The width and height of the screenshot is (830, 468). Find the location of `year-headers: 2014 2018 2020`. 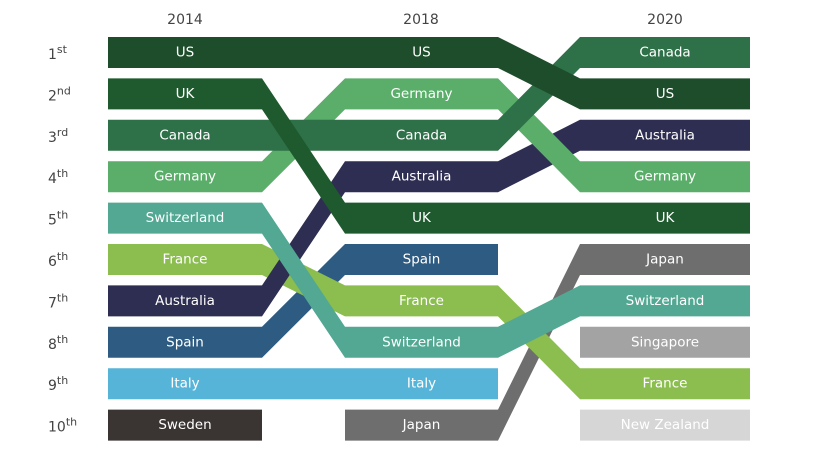

year-headers: 2014 2018 2020 is located at coordinates (425, 20).